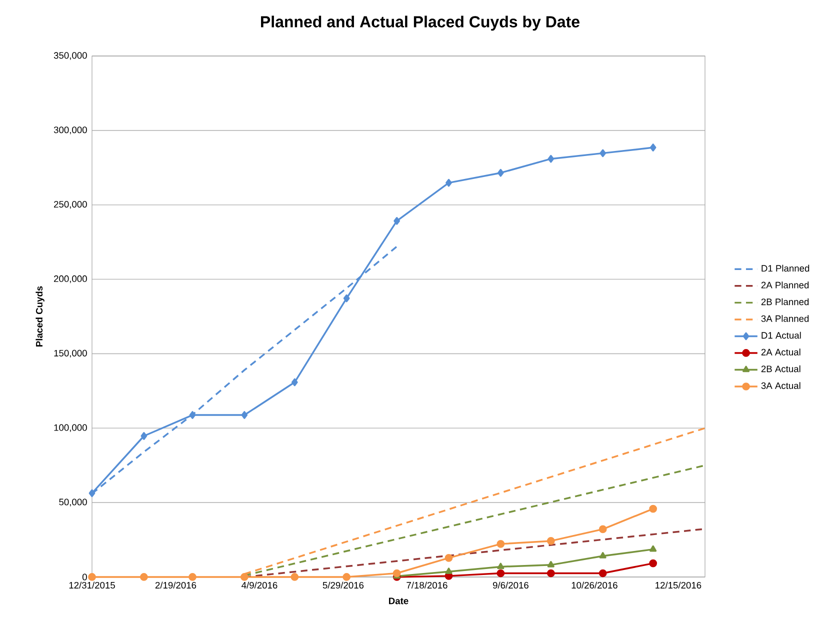  What do you see at coordinates (70, 56) in the screenshot?
I see `y-tick-label: 350,000` at bounding box center [70, 56].